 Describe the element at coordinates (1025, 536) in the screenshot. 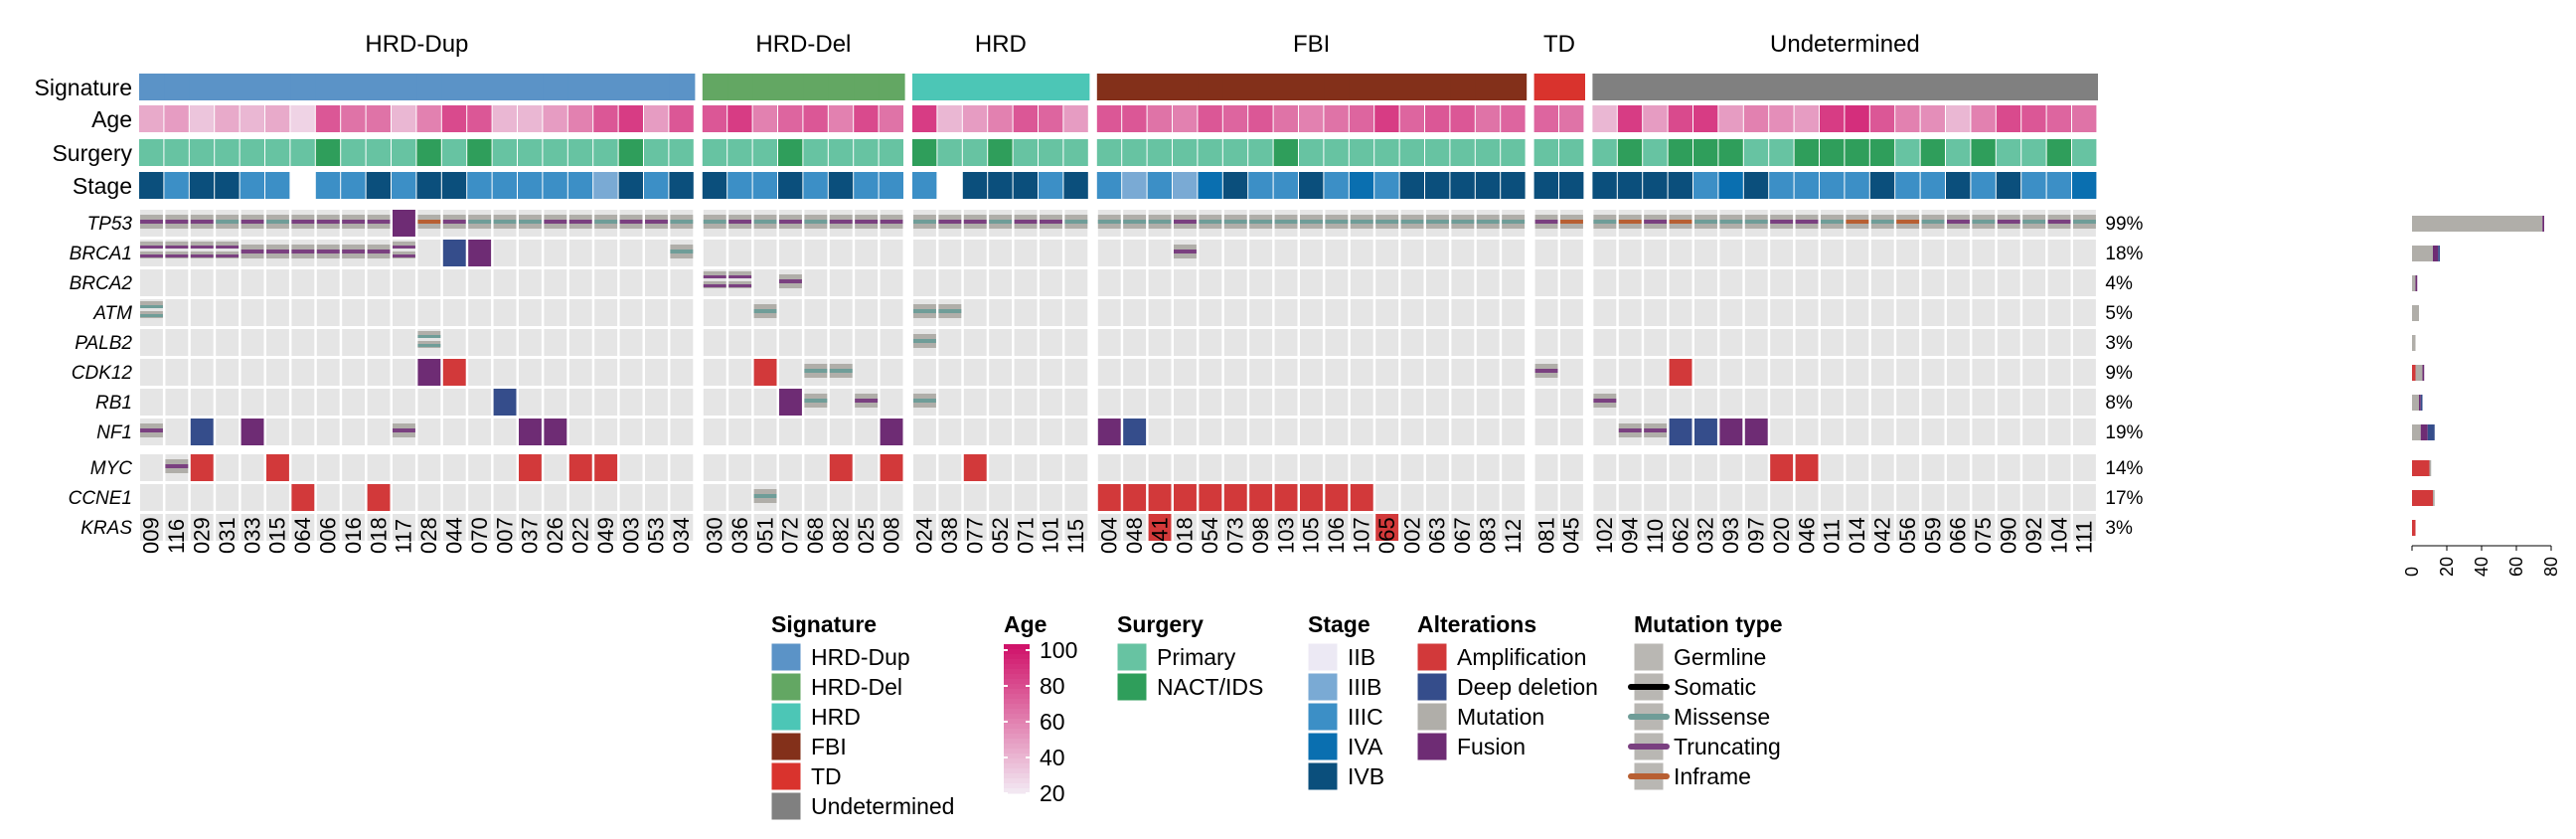

I see `sample-label: 071` at that location.